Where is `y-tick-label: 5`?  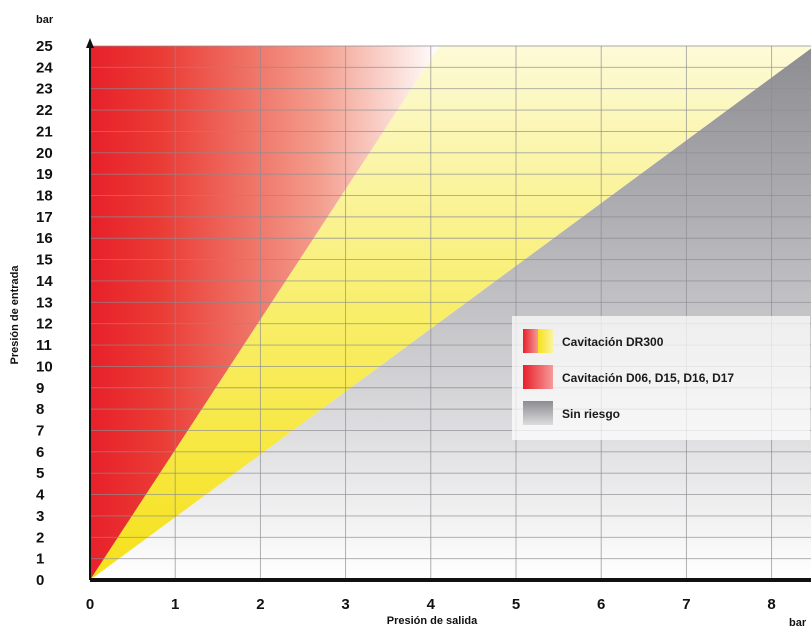 y-tick-label: 5 is located at coordinates (40, 473).